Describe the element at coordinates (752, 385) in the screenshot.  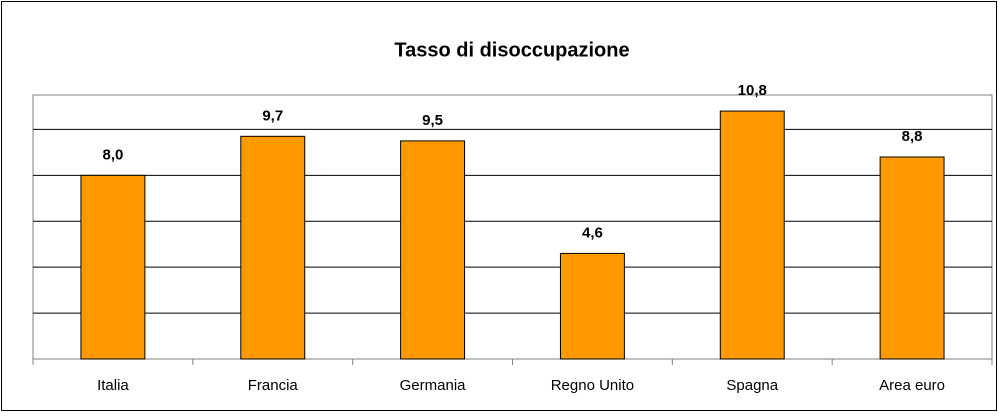
I see `x-tick-label: Spagna` at that location.